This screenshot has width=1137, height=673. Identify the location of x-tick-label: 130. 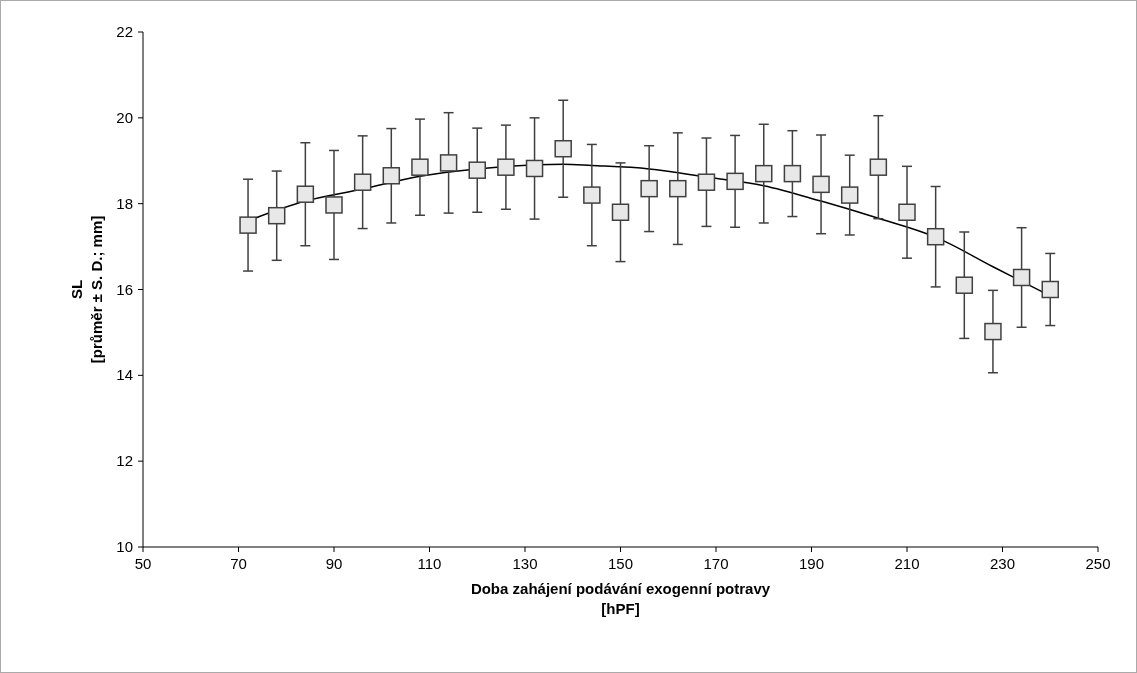
(525, 563).